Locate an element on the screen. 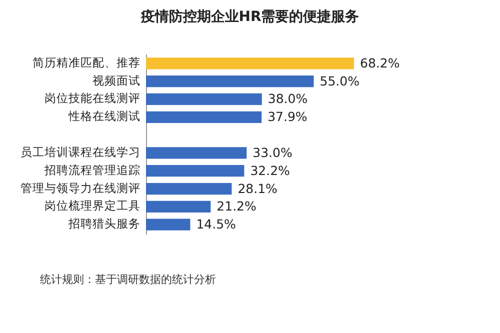 Image resolution: width=500 pixels, height=333 pixels. data-label: 33.0% is located at coordinates (272, 152).